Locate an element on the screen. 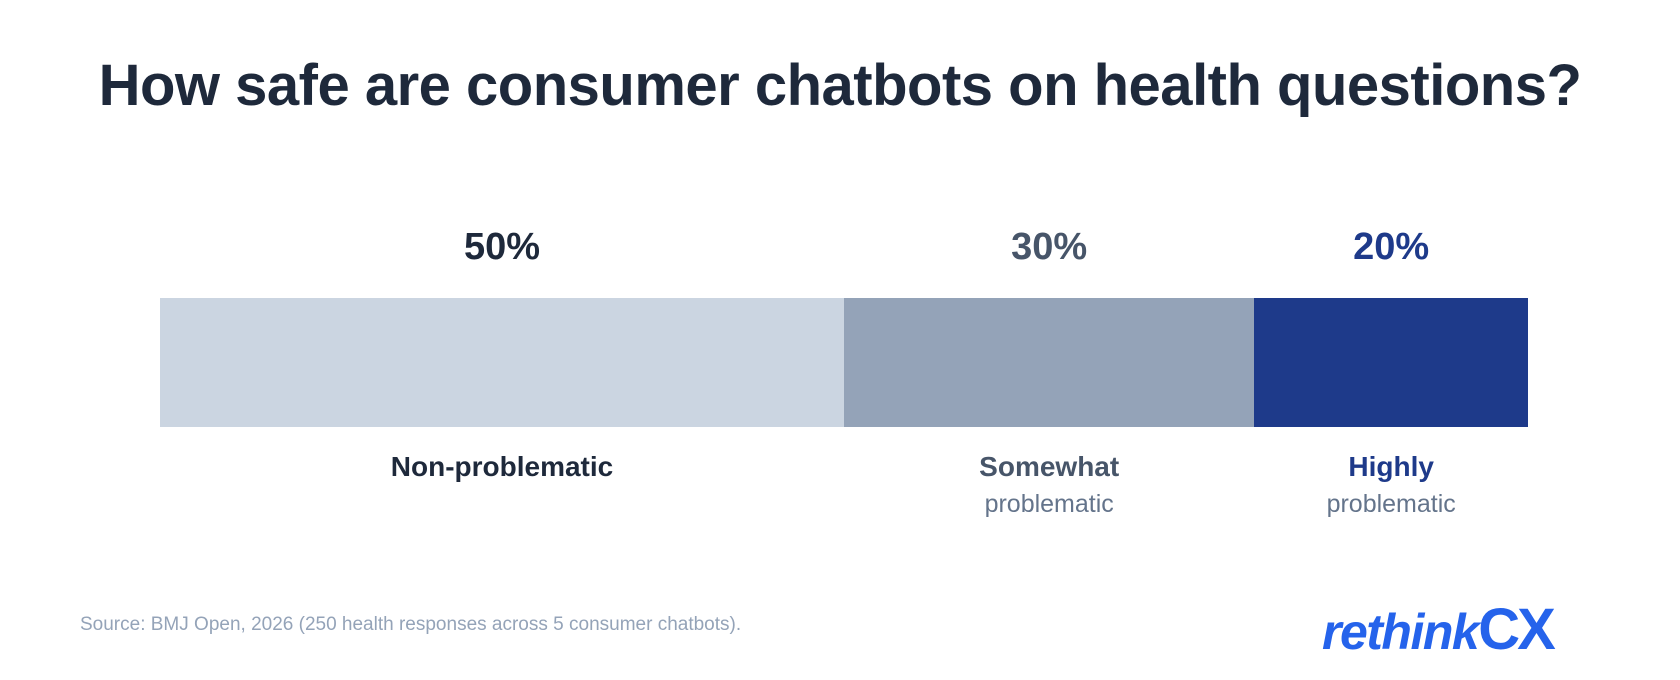 This screenshot has height=680, width=1680. rethinkcx-logo: rethinkCX is located at coordinates (1439, 629).